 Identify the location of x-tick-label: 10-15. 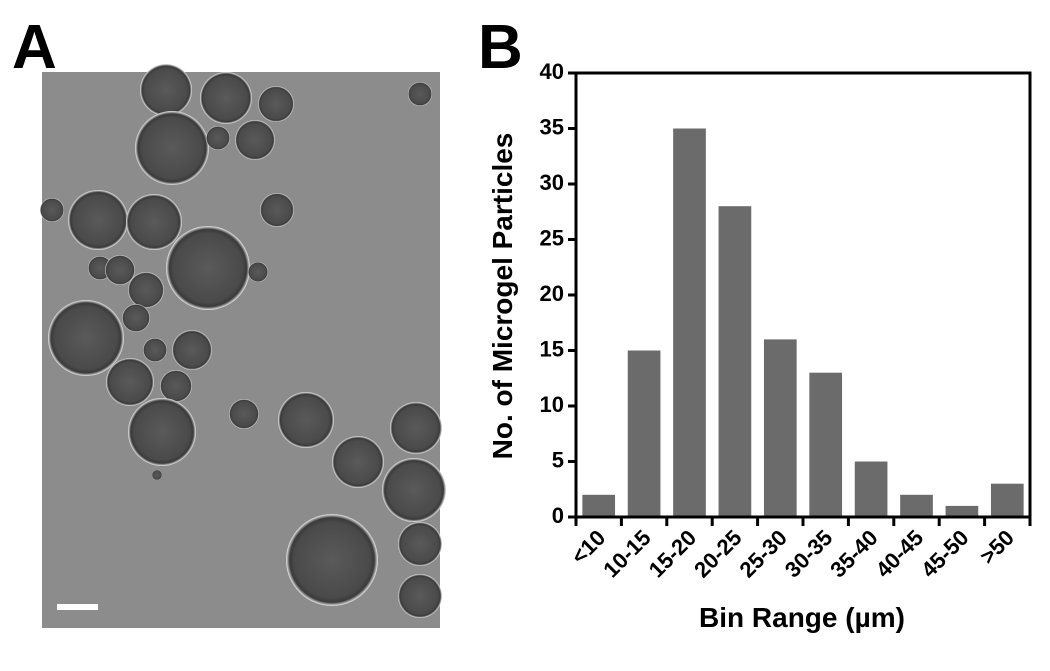
(626, 553).